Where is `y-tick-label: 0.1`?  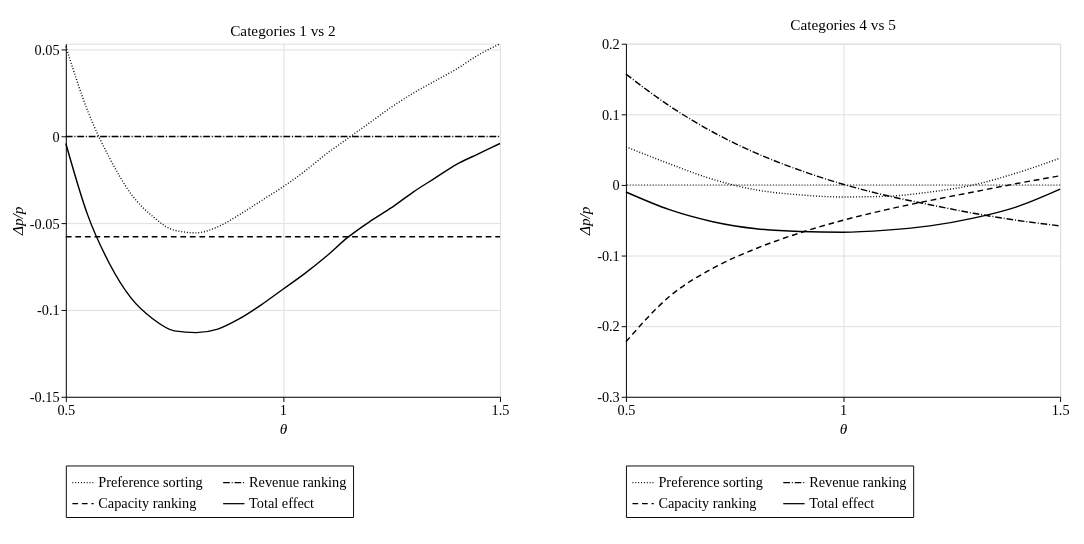
y-tick-label: 0.1 is located at coordinates (610, 114).